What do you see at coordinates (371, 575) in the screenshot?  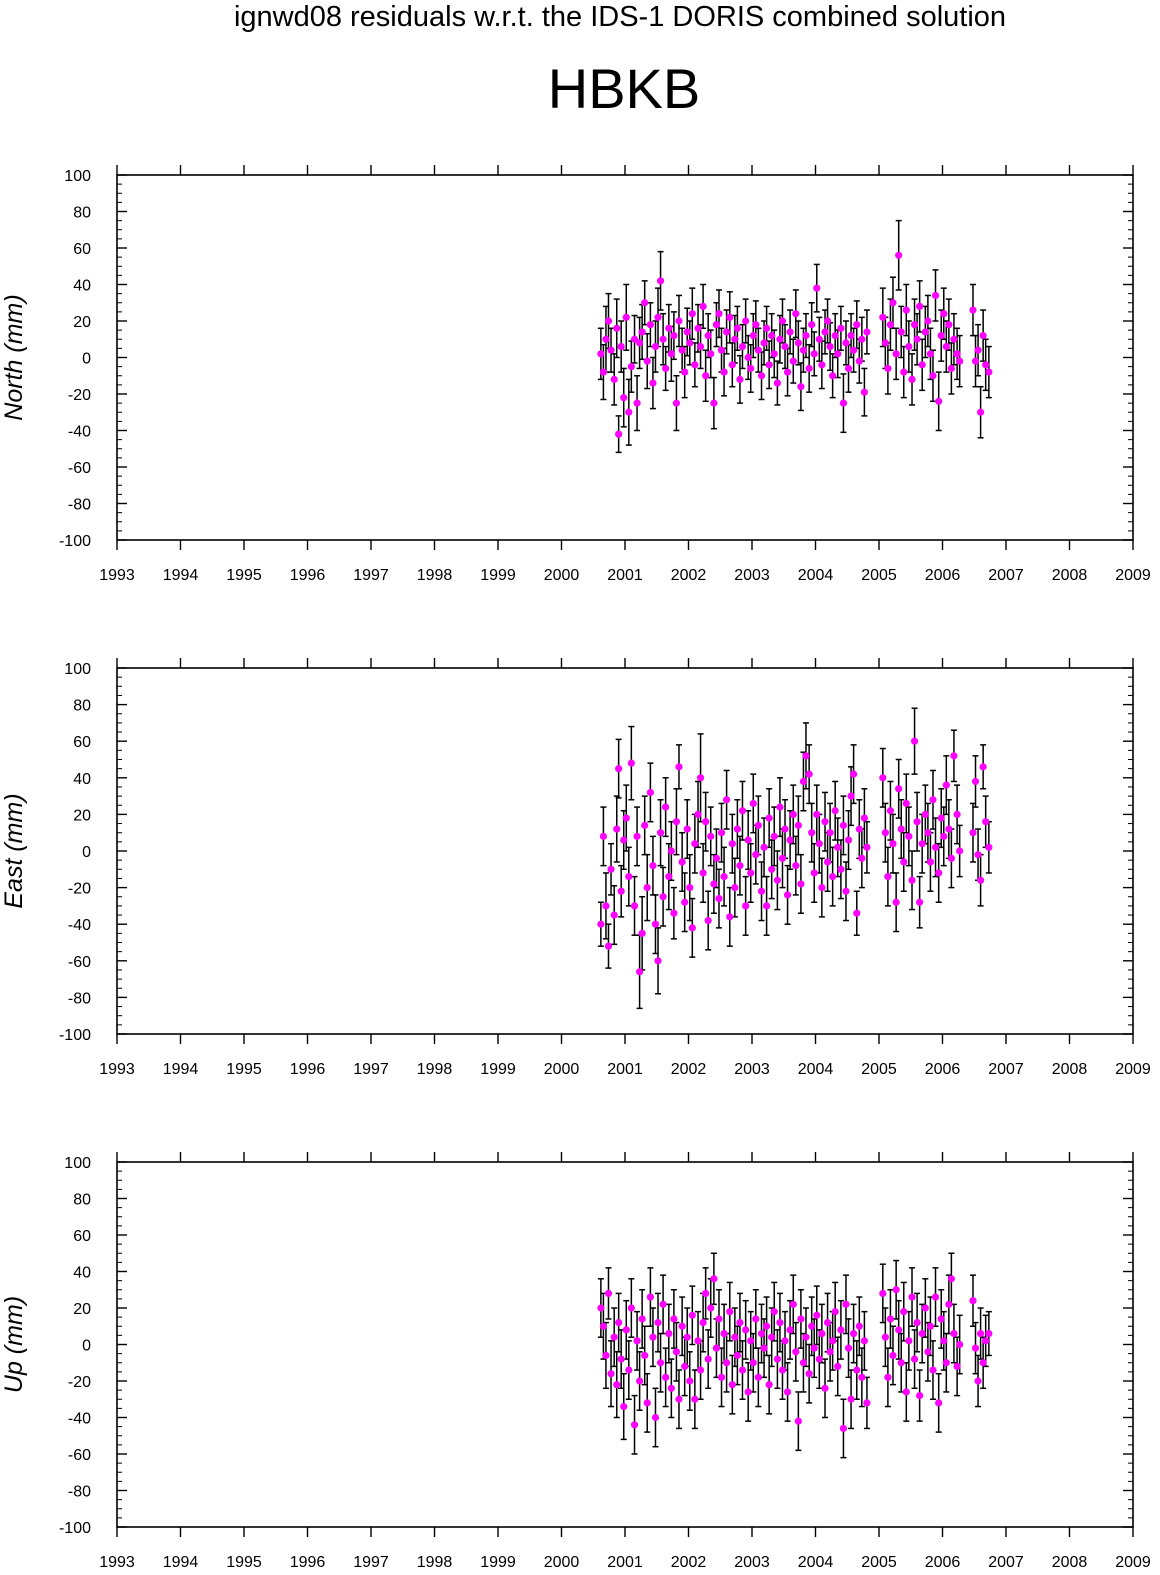 I see `x-tick-label: 1997` at bounding box center [371, 575].